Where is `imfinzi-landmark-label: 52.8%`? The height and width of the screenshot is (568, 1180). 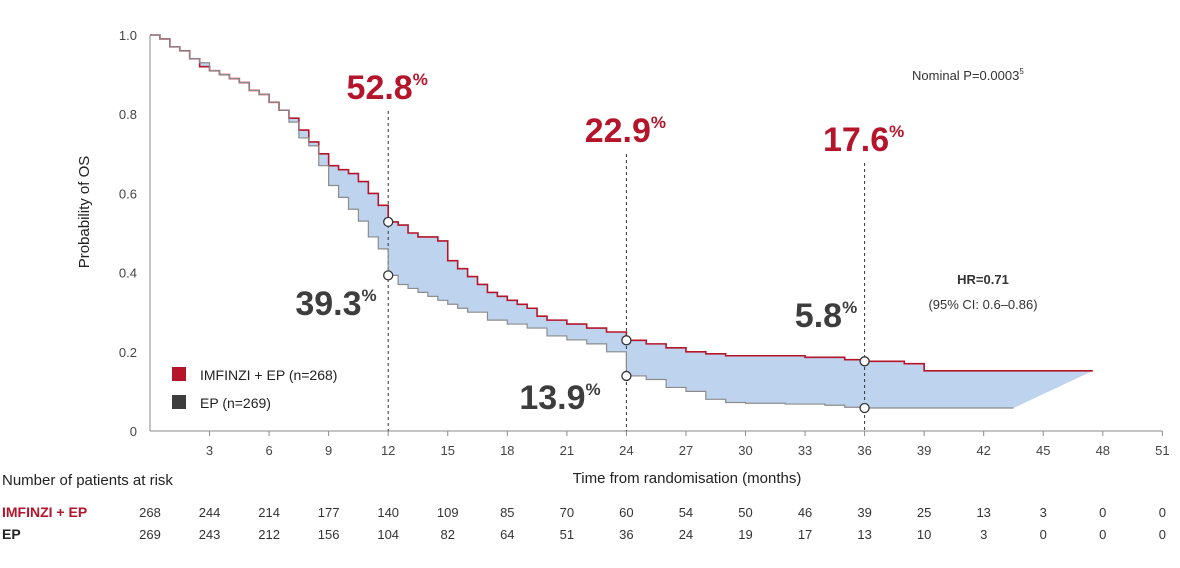
imfinzi-landmark-label: 52.8% is located at coordinates (387, 88).